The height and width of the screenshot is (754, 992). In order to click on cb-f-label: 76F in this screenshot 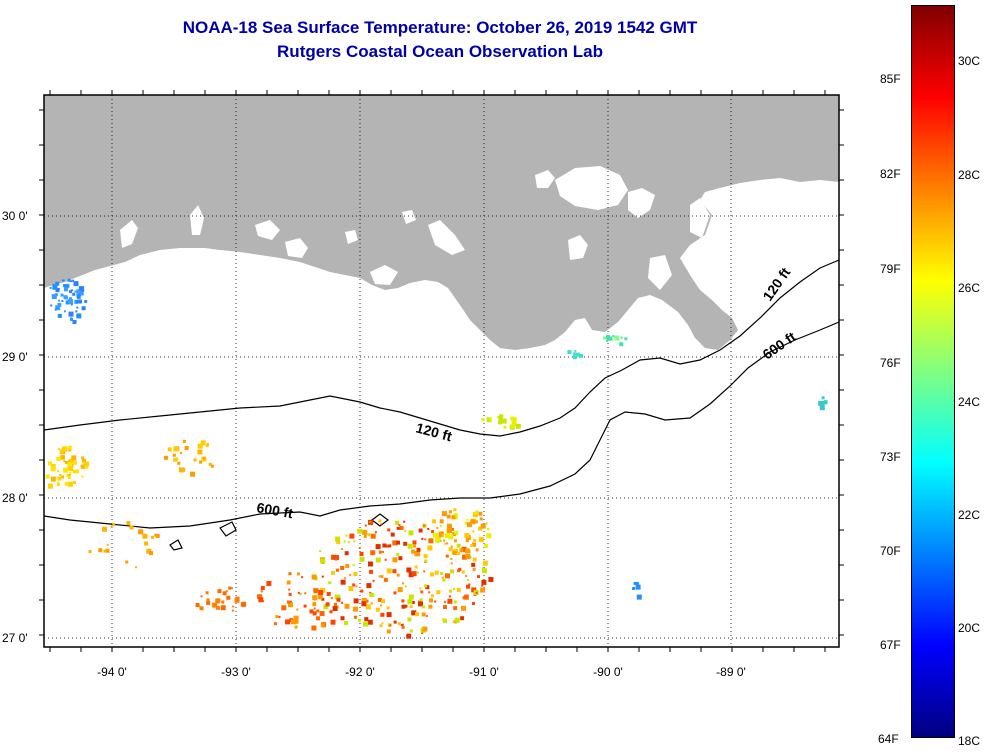, I will do `click(890, 363)`.